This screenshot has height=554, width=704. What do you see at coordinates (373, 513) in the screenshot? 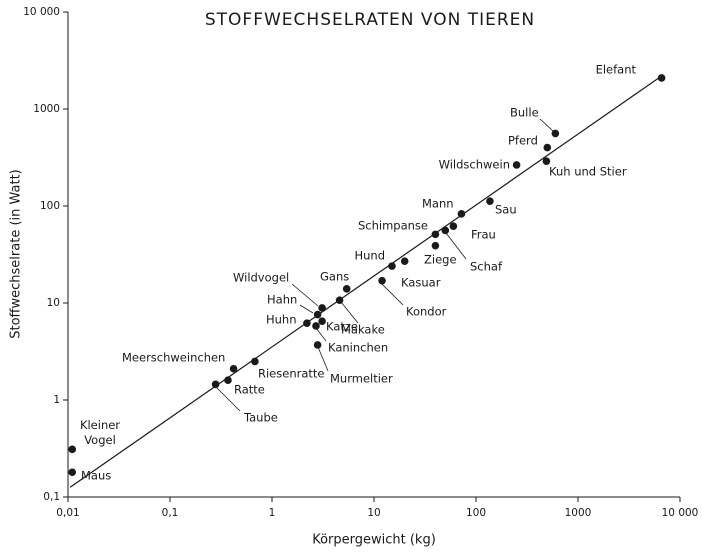
I see `x-tick-label: 10` at bounding box center [373, 513].